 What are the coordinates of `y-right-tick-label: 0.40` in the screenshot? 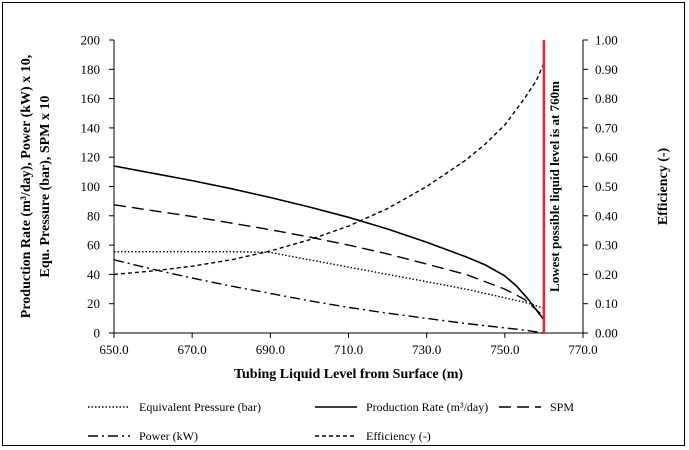 It's located at (606, 215).